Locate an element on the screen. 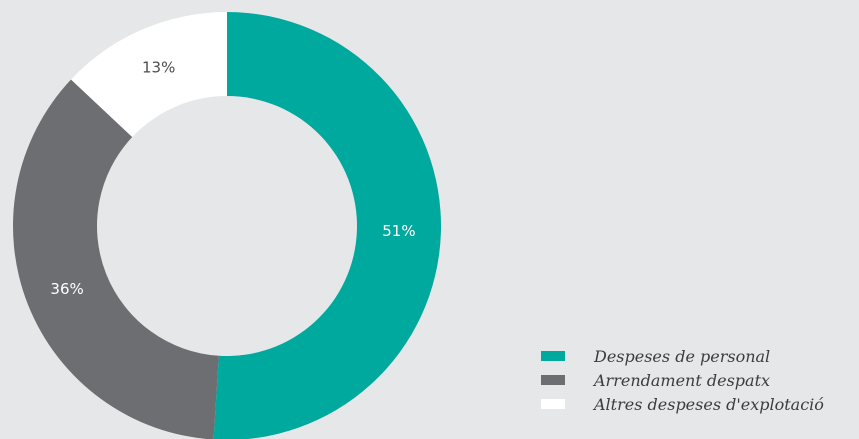 Image resolution: width=859 pixels, height=439 pixels. legend-label-arrendament: Arrendament despatx is located at coordinates (682, 380).